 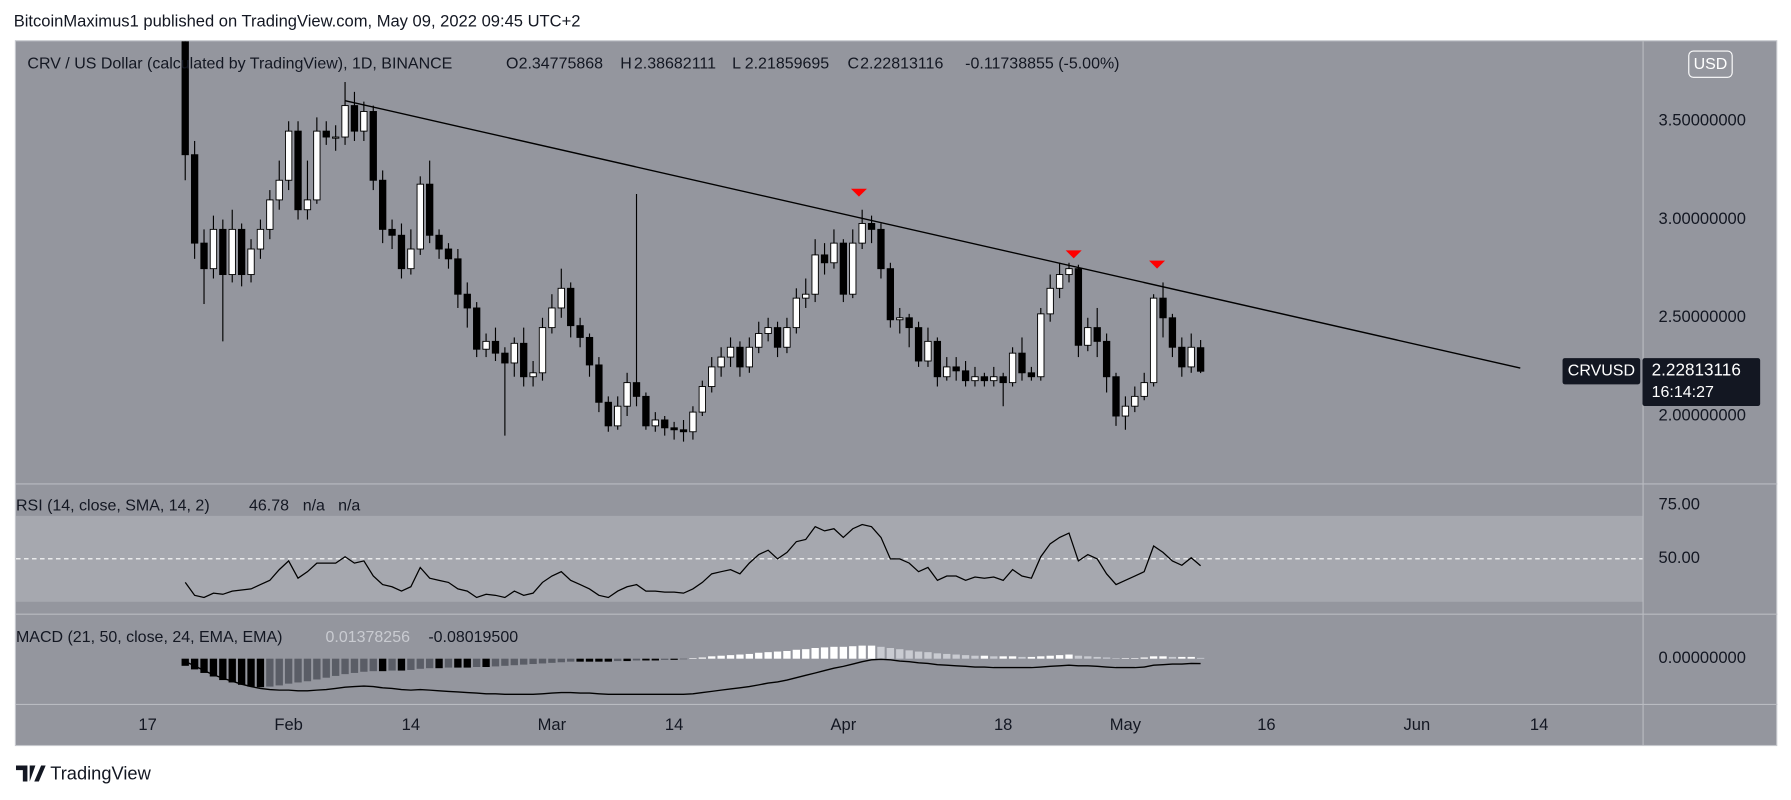 I want to click on change-value: -0.11738855 (-5.00%), so click(x=1042, y=63).